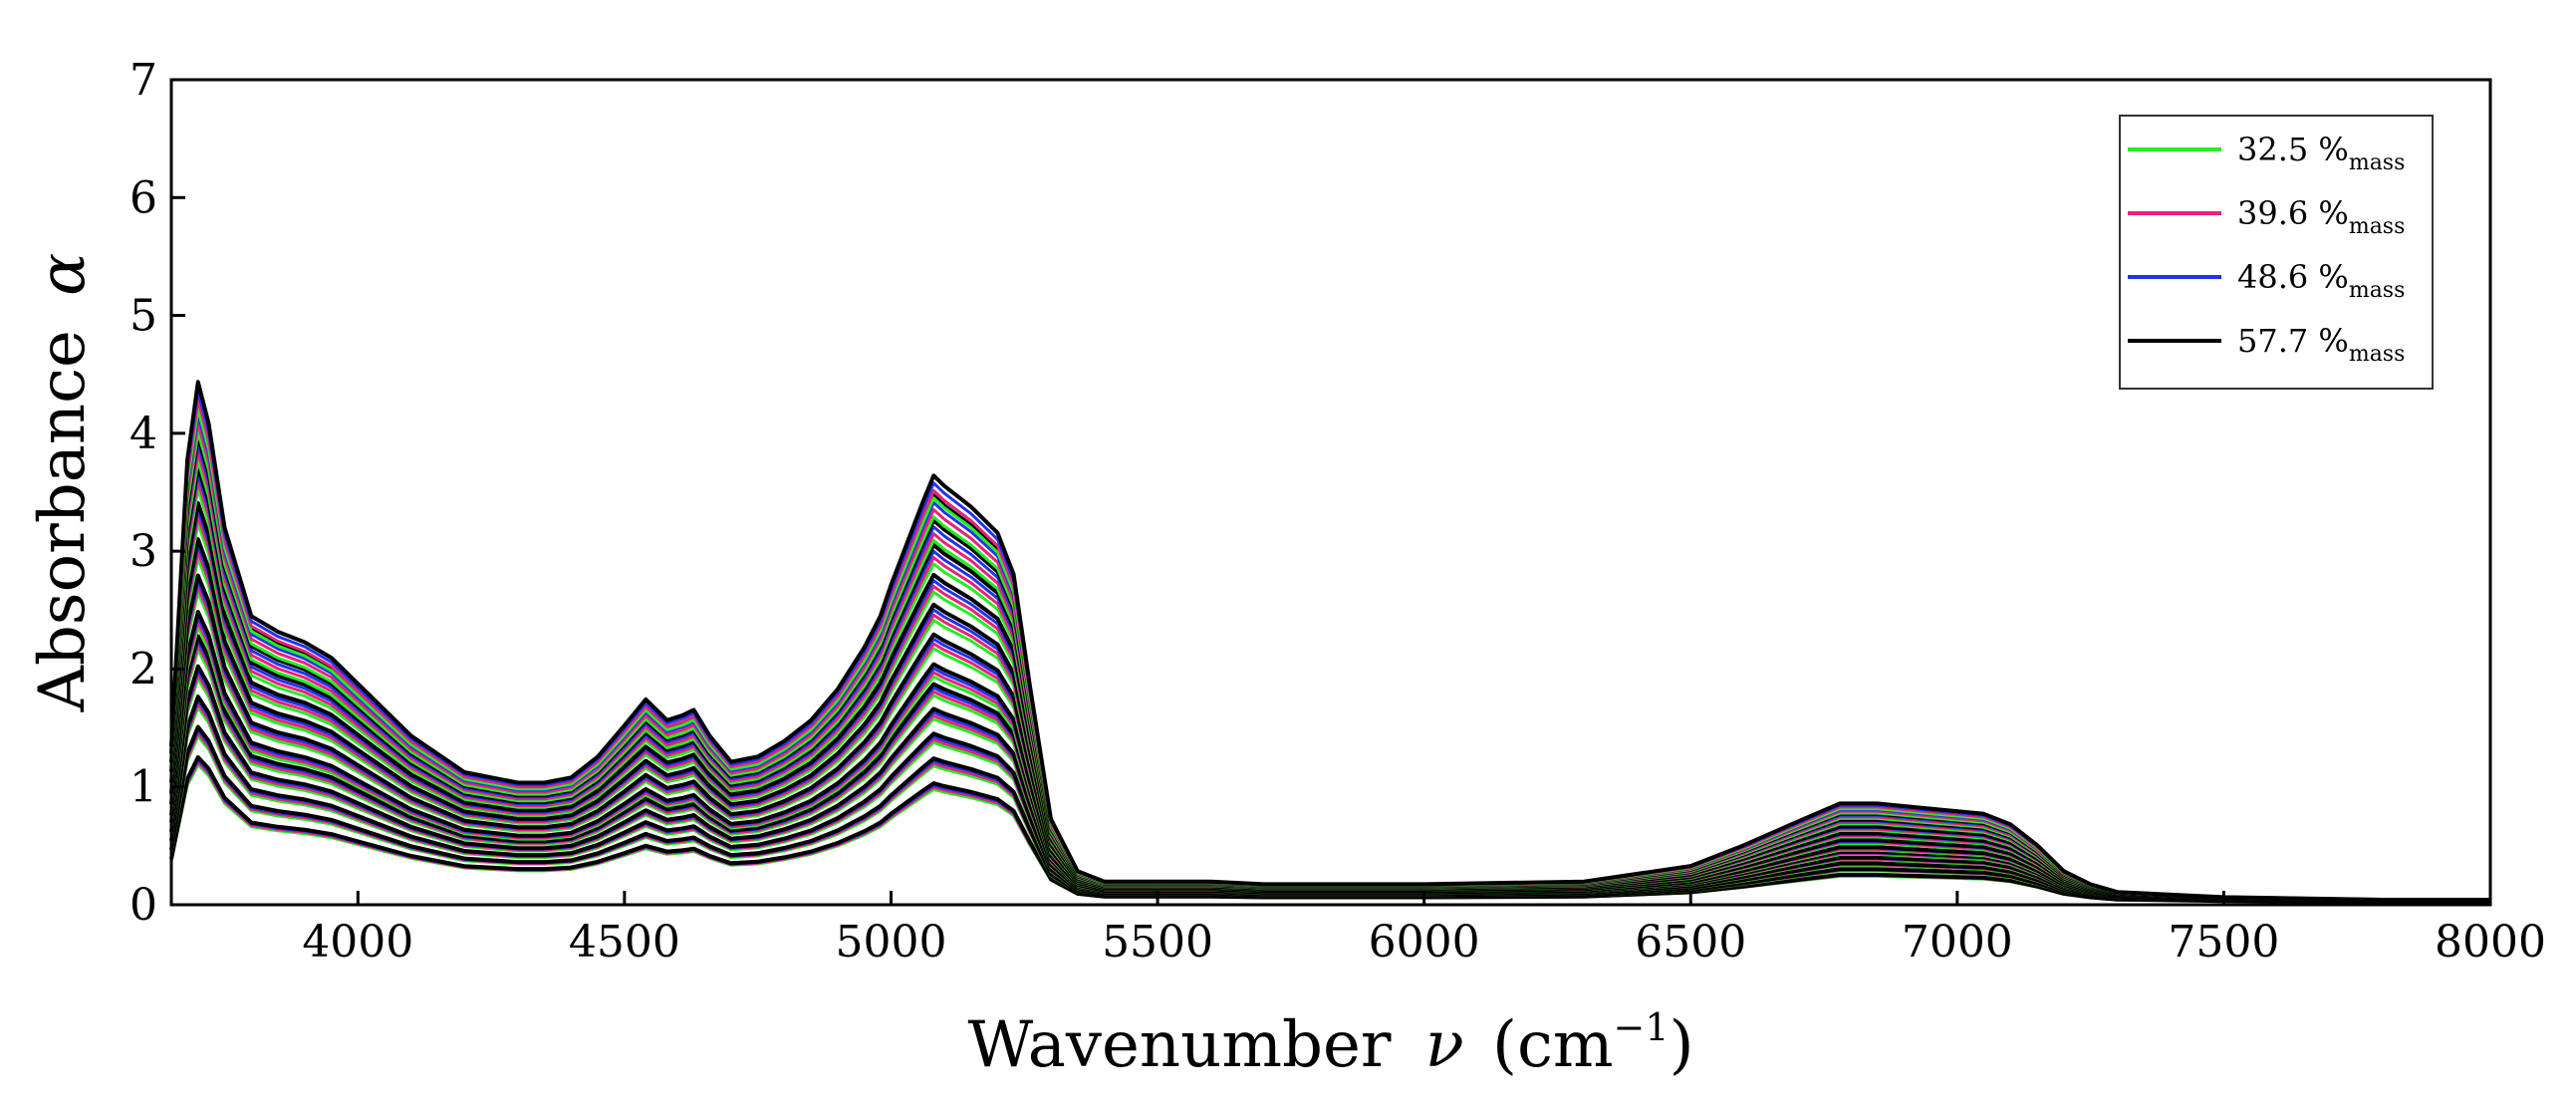 The image size is (2576, 1113). What do you see at coordinates (143, 669) in the screenshot?
I see `y-tick-label: 2` at bounding box center [143, 669].